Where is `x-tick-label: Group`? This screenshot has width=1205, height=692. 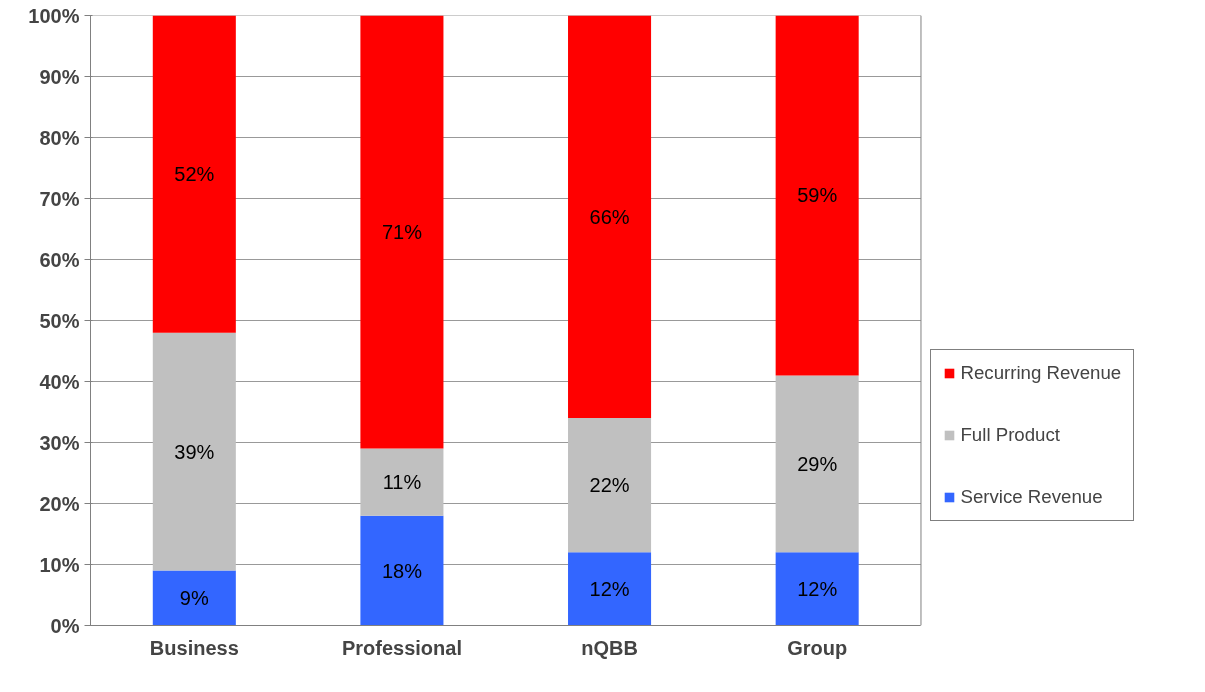
x-tick-label: Group is located at coordinates (817, 647).